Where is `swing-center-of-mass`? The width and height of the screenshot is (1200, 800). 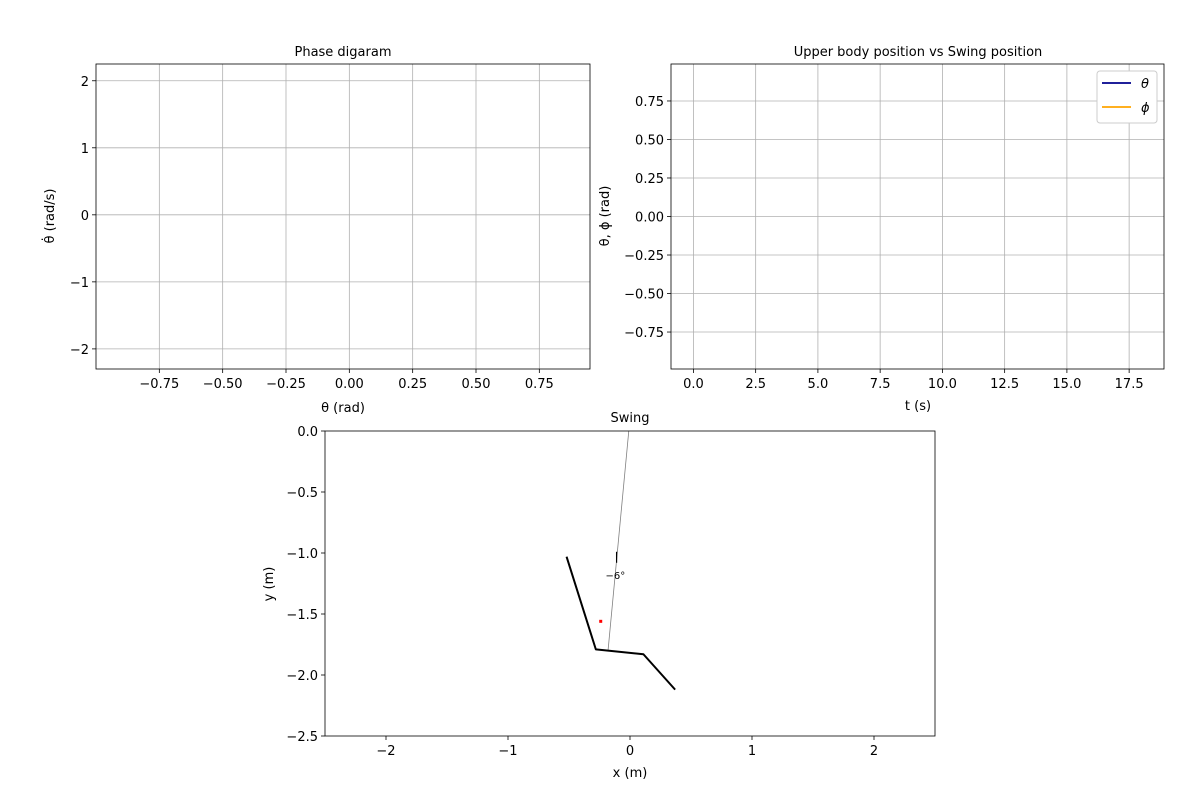
swing-center-of-mass is located at coordinates (601, 621).